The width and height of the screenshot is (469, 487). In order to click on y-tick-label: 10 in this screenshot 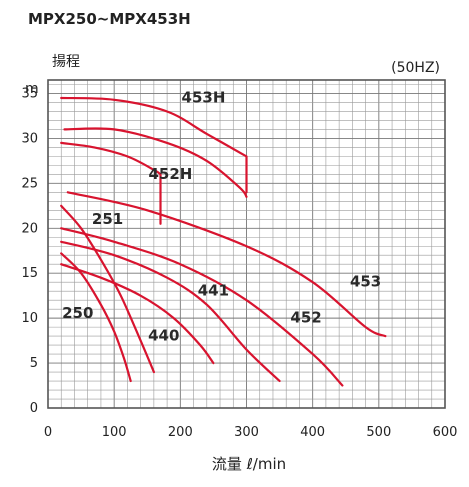, I will do `click(29, 318)`.